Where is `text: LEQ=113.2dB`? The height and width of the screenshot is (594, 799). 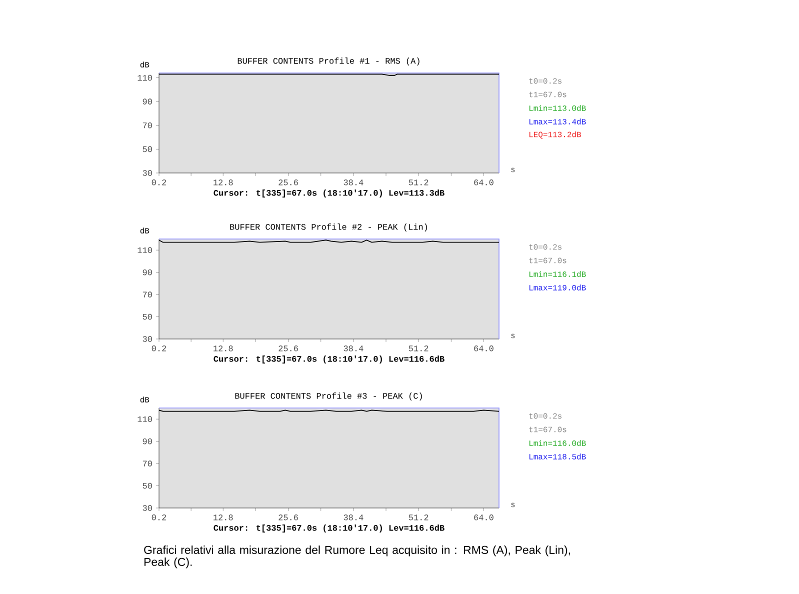 text: LEQ=113.2dB is located at coordinates (555, 135).